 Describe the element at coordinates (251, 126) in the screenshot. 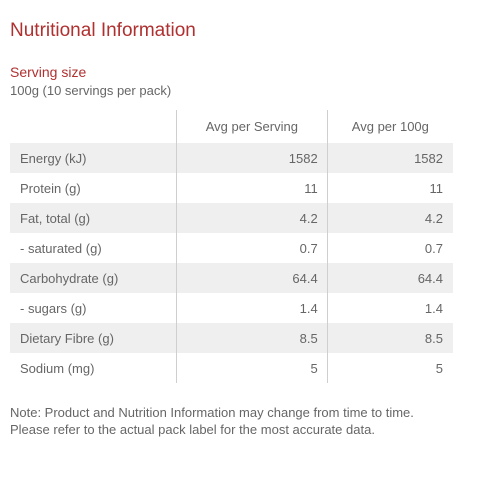

I see `header-avg-per-serving: Avg per Serving` at that location.